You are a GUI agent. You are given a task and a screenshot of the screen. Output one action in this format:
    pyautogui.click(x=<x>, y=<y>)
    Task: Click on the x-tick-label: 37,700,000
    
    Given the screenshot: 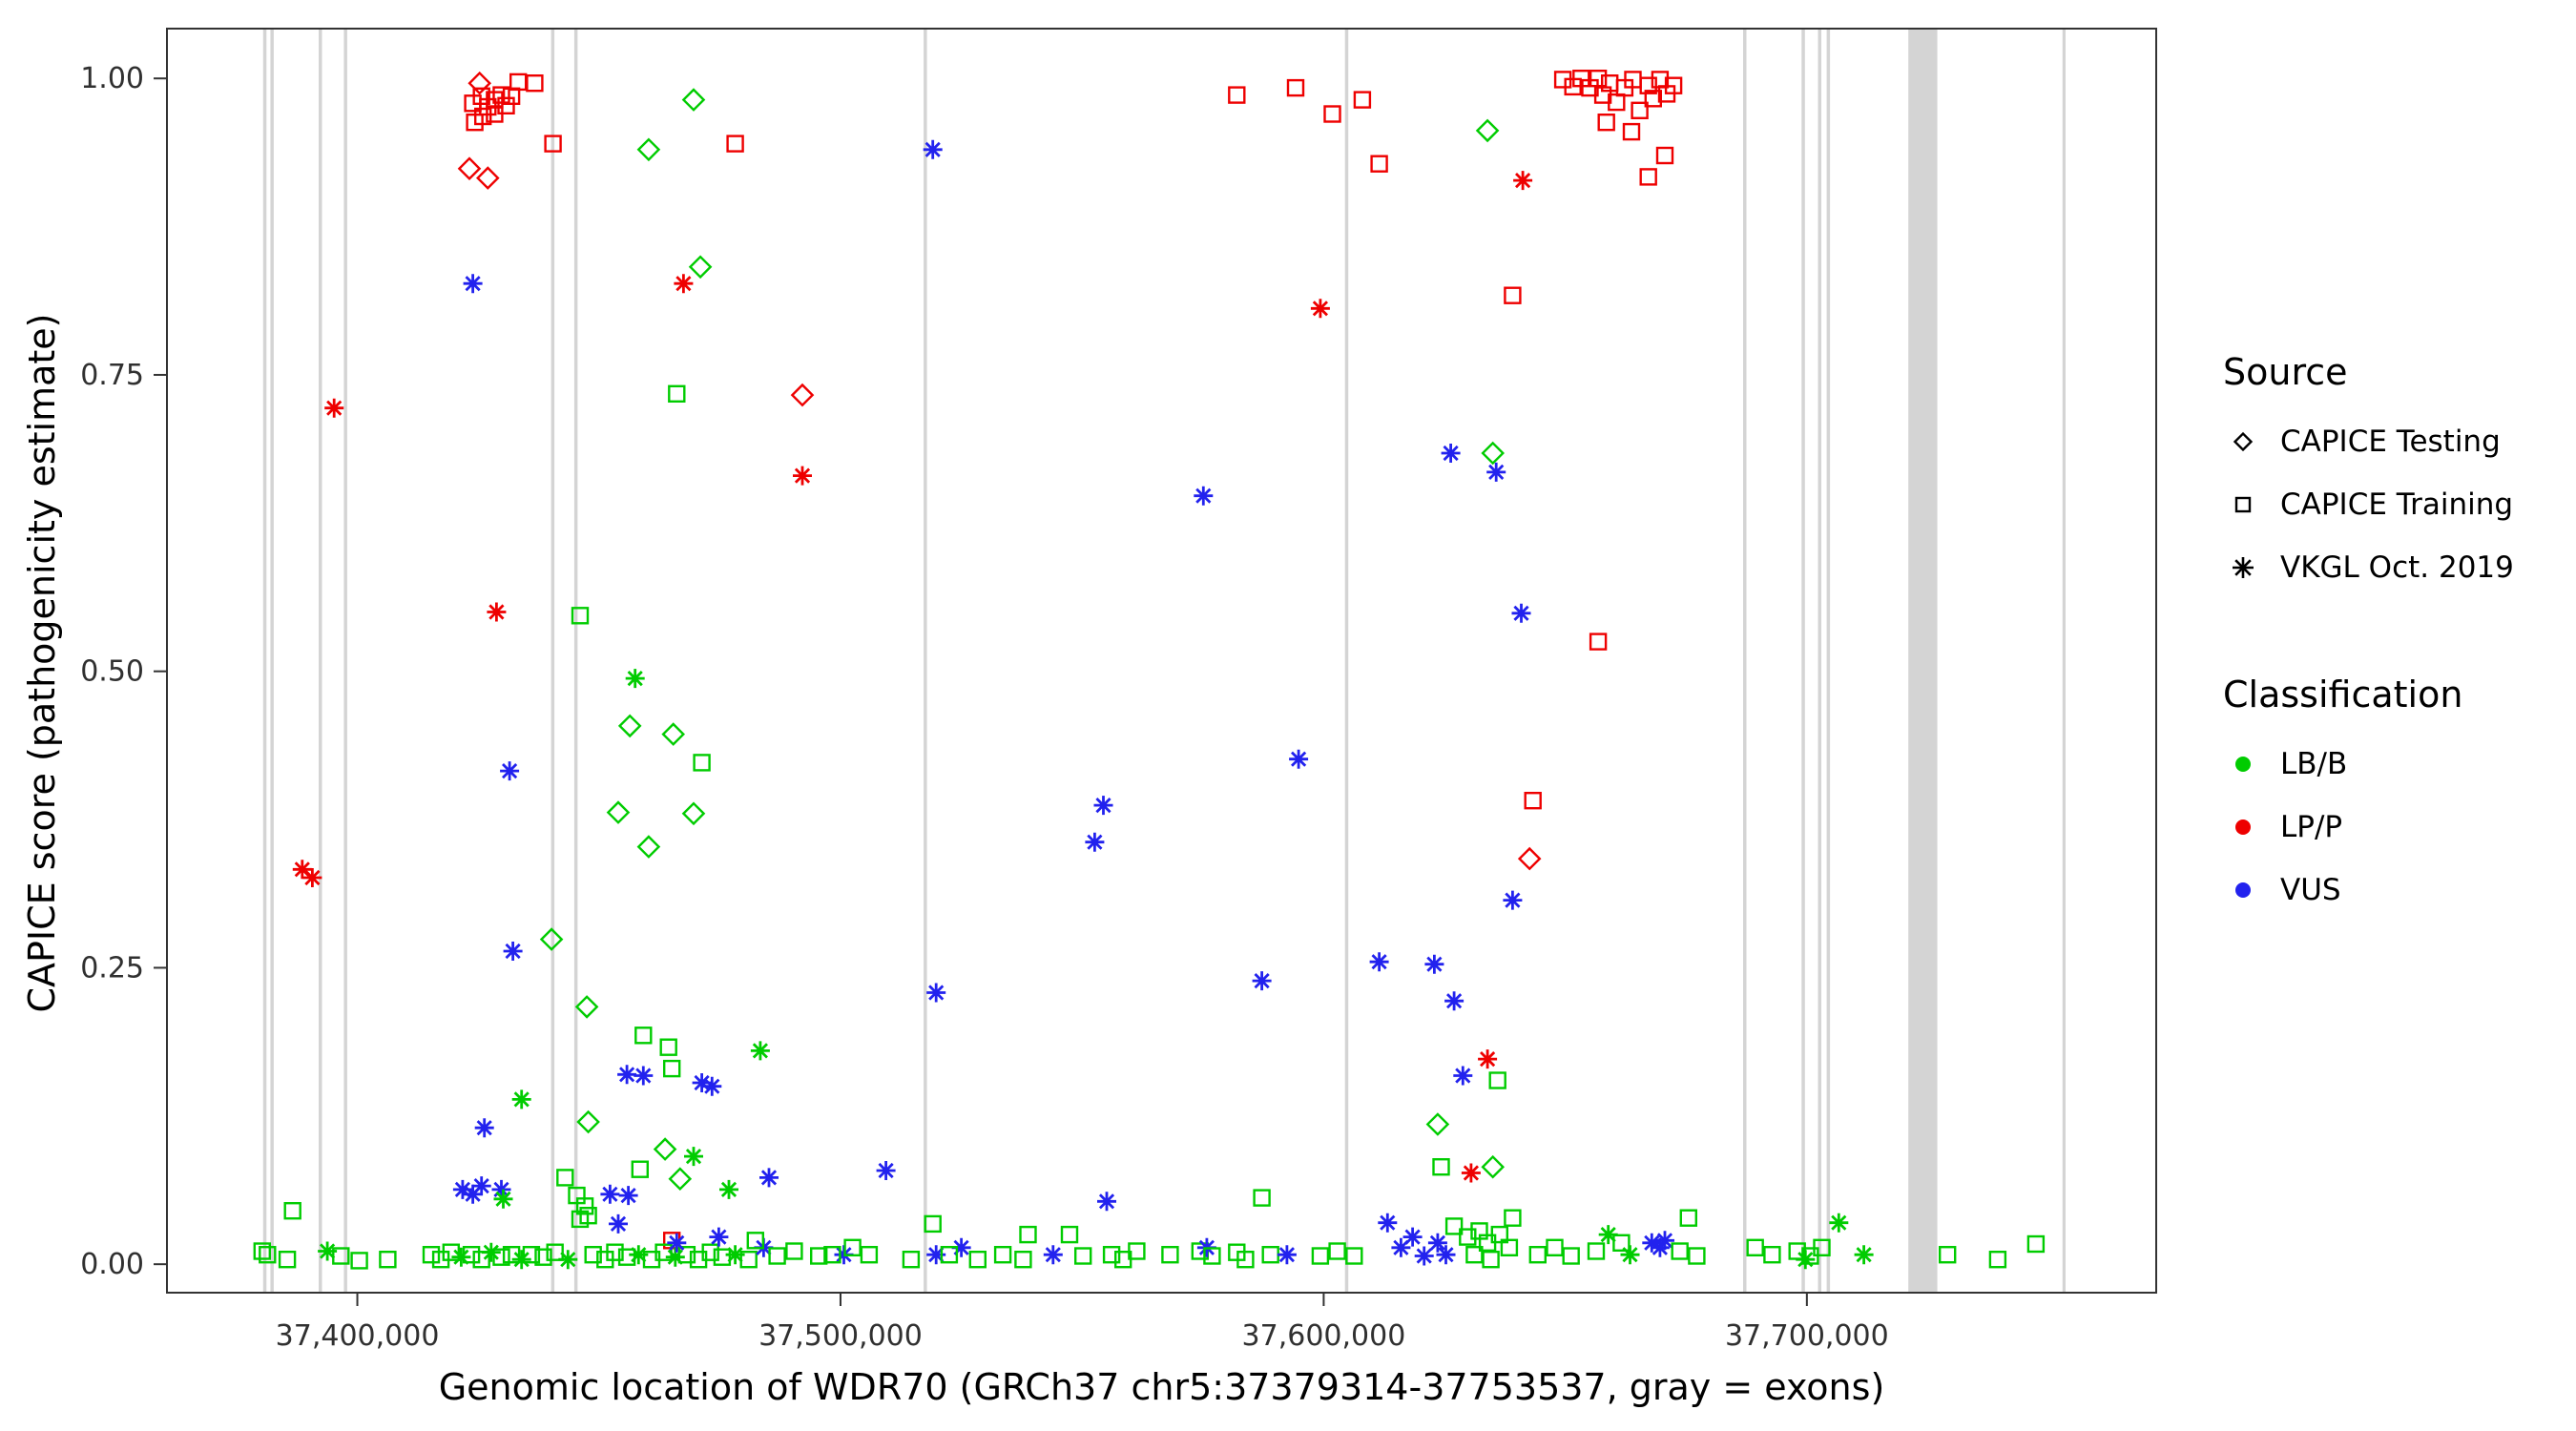 What is the action you would take?
    pyautogui.click(x=1807, y=1336)
    